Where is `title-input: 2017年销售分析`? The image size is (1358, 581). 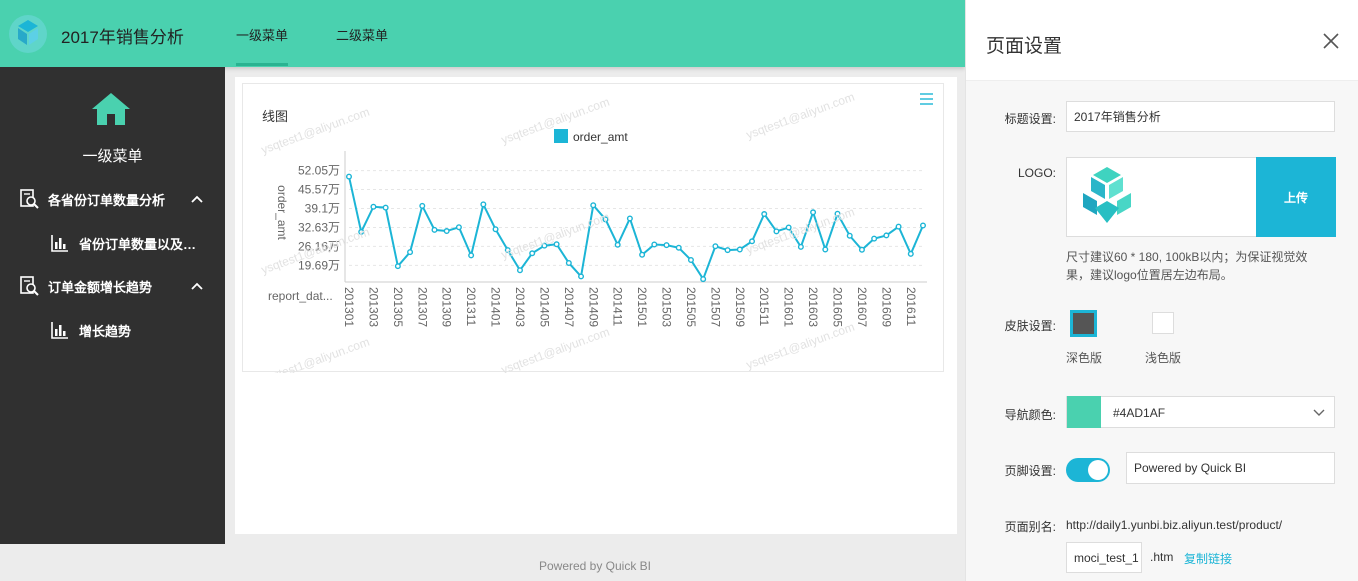
title-input: 2017年销售分析 is located at coordinates (1200, 116).